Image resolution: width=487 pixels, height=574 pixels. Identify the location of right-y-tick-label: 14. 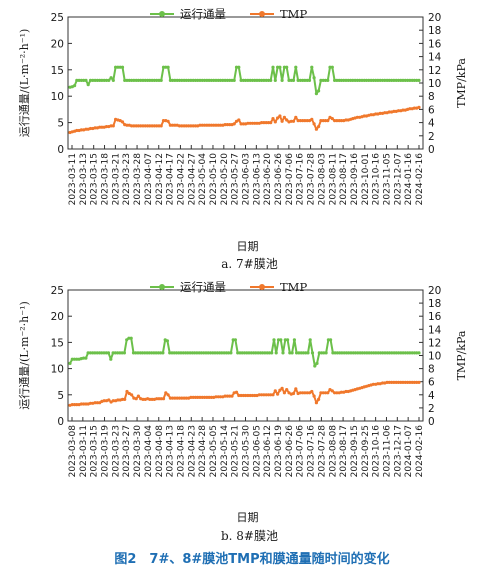
(435, 58).